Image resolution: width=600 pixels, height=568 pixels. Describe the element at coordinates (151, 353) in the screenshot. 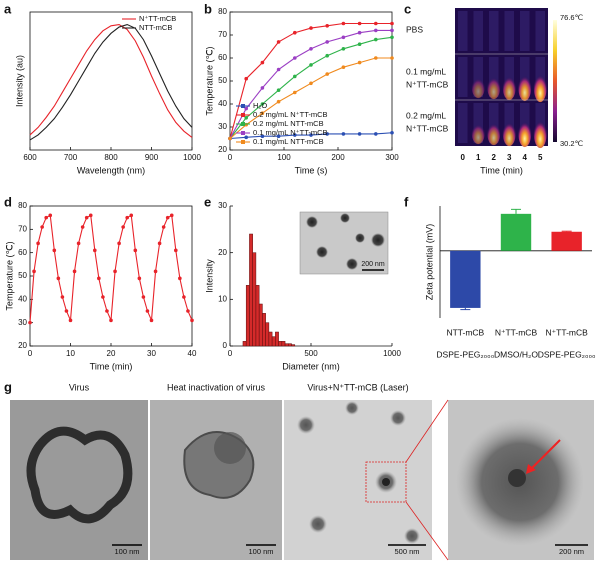

I see `x-tick-label: 30` at that location.